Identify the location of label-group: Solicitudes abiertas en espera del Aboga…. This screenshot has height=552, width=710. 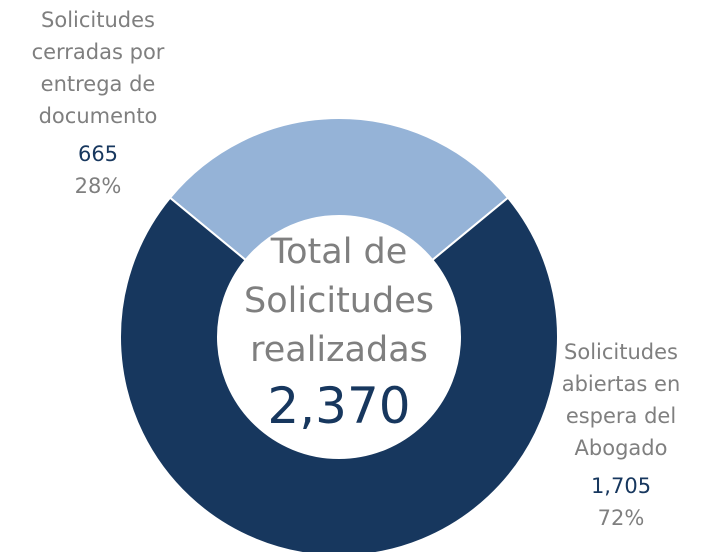
(621, 435).